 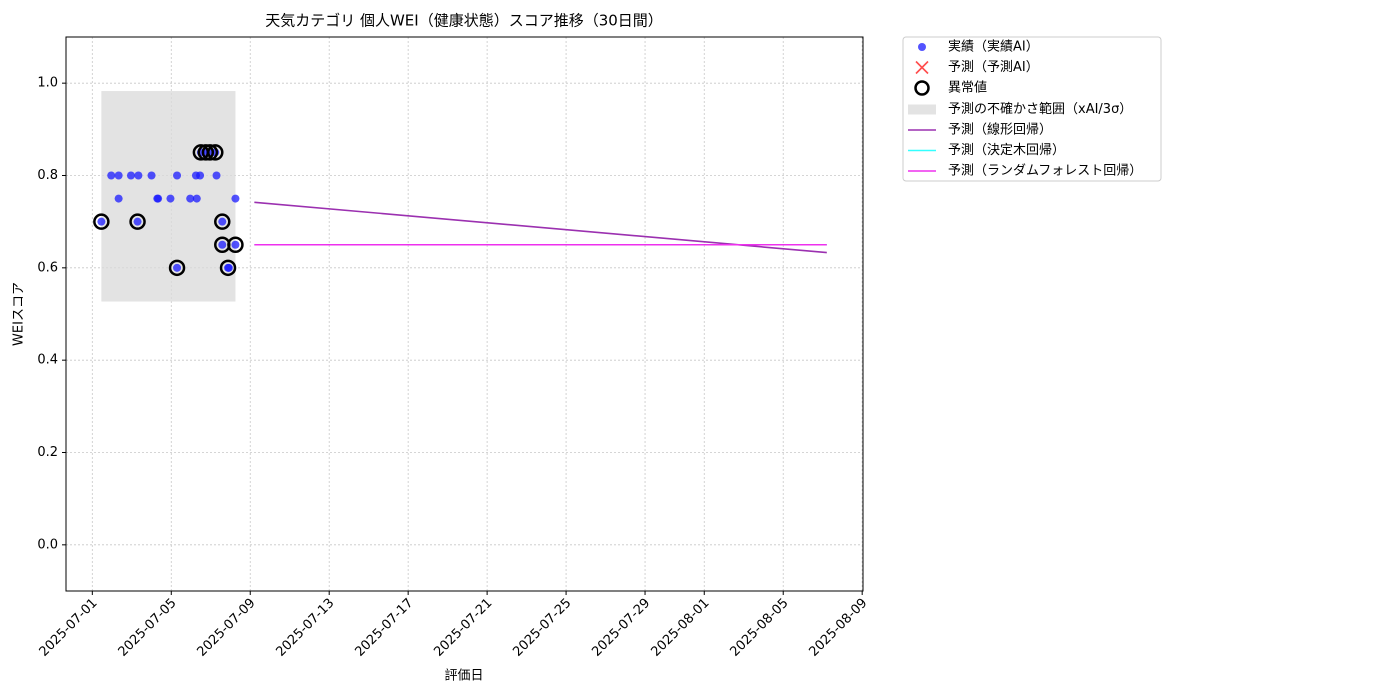 What do you see at coordinates (227, 628) in the screenshot?
I see `x-tick-label: 2025-07-09` at bounding box center [227, 628].